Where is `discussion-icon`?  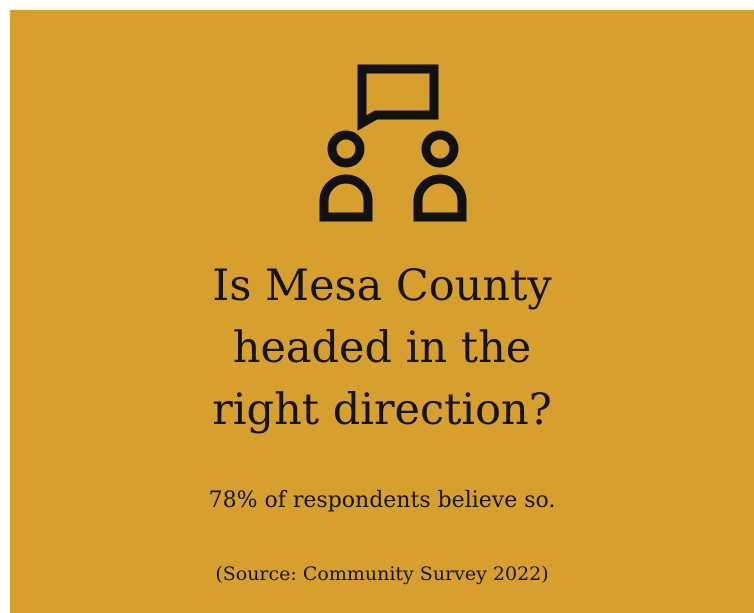 discussion-icon is located at coordinates (393, 143).